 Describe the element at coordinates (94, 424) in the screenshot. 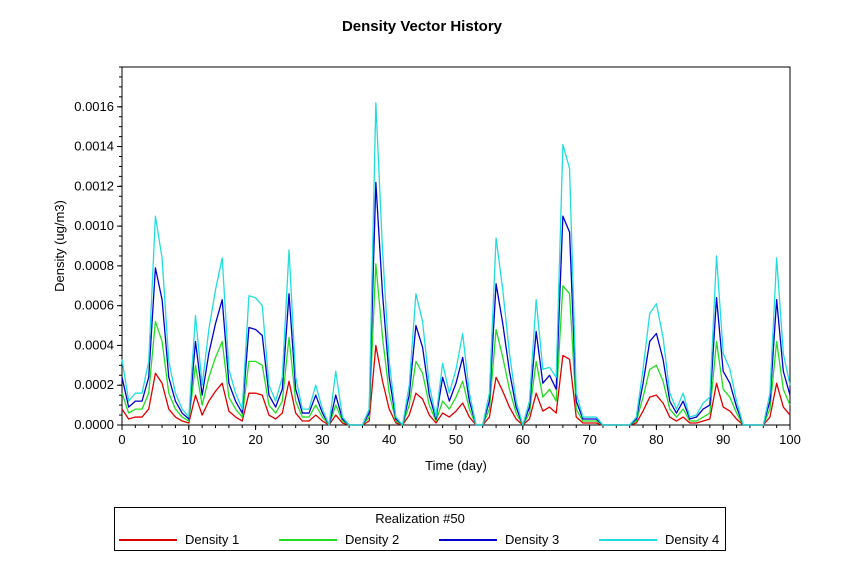

I see `y-tick-label: 0.0000` at that location.